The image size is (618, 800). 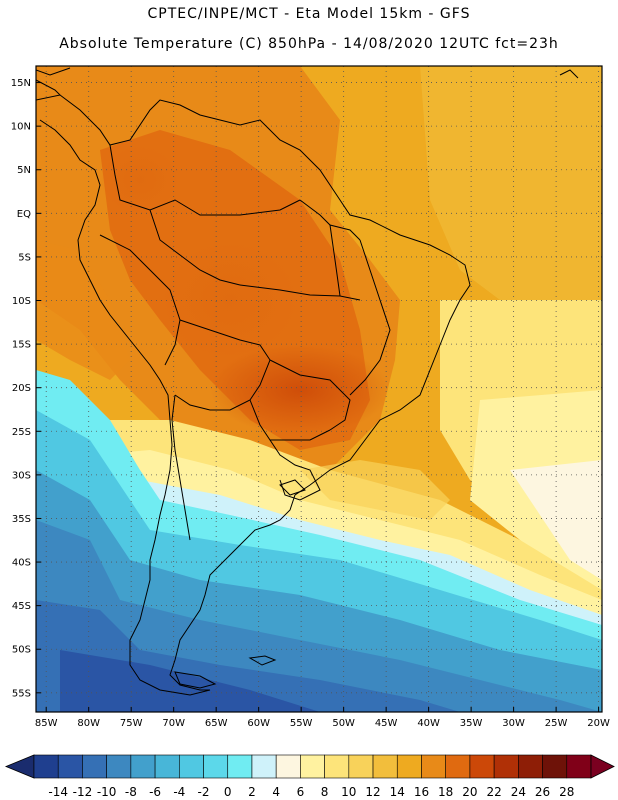 What do you see at coordinates (542, 792) in the screenshot?
I see `colorbar-label: 26` at bounding box center [542, 792].